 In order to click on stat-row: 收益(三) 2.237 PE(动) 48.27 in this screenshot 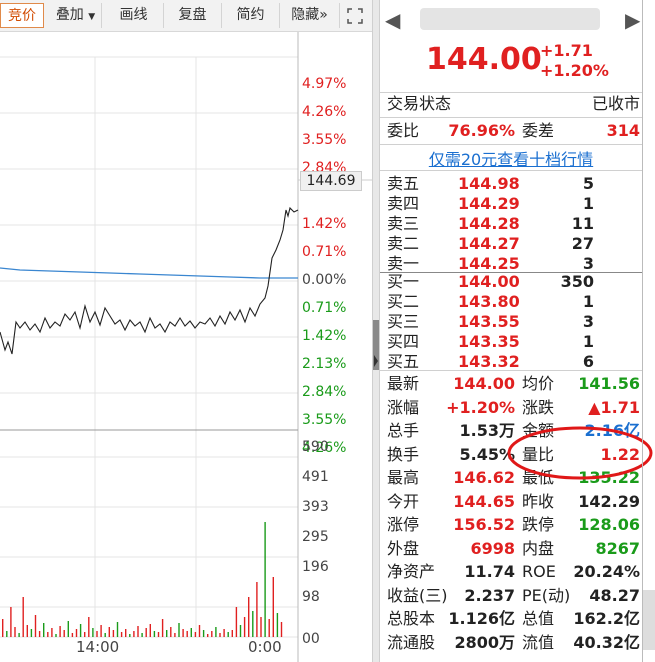, I will do `click(511, 595)`.